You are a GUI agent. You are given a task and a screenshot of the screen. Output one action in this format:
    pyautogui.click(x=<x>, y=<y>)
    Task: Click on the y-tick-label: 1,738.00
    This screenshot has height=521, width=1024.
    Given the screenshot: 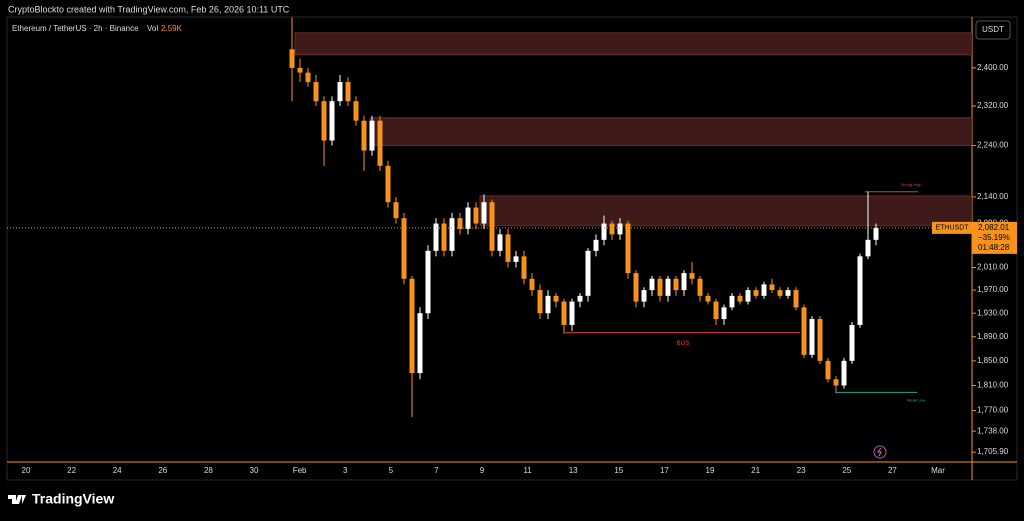 What is the action you would take?
    pyautogui.click(x=993, y=430)
    